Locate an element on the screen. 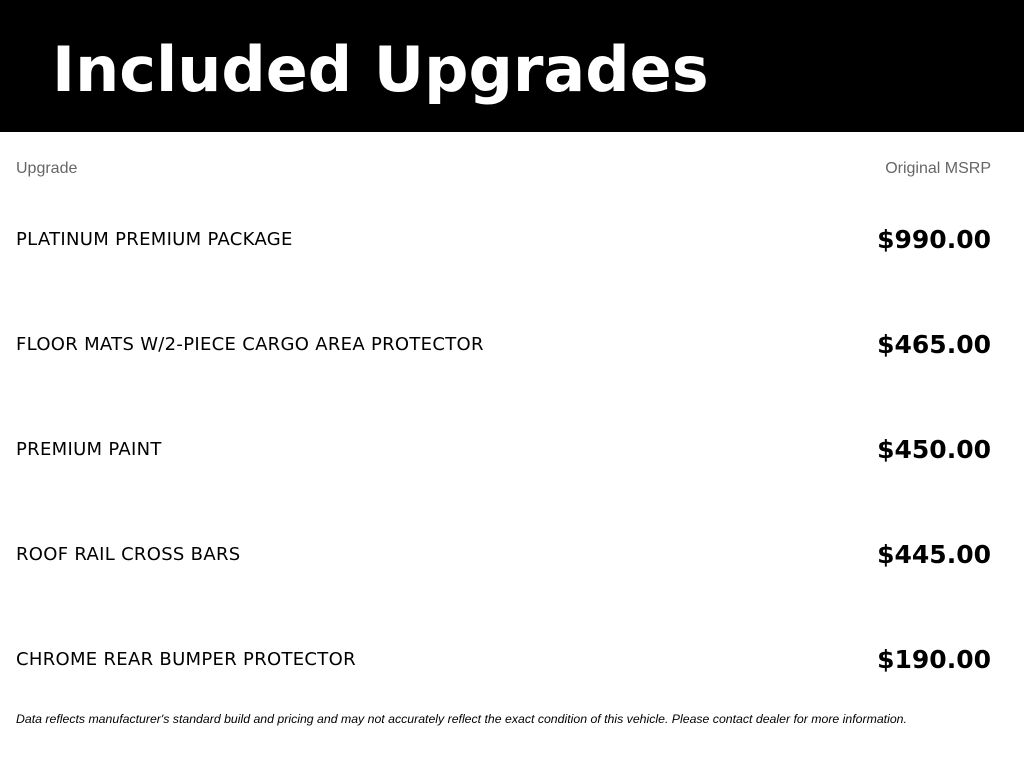 The width and height of the screenshot is (1024, 768). upgrade-name: ROOF RAIL CROSS BARS is located at coordinates (128, 554).